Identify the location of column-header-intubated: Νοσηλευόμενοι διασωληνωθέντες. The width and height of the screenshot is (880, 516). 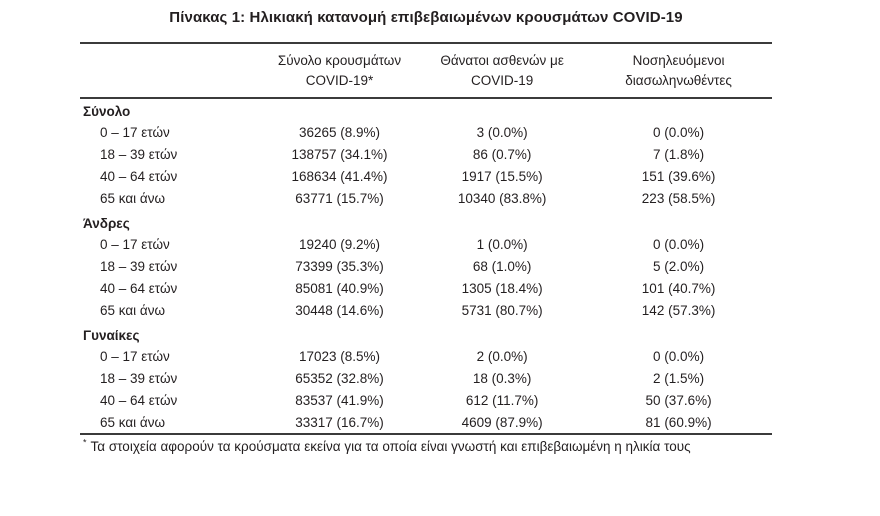
(678, 71).